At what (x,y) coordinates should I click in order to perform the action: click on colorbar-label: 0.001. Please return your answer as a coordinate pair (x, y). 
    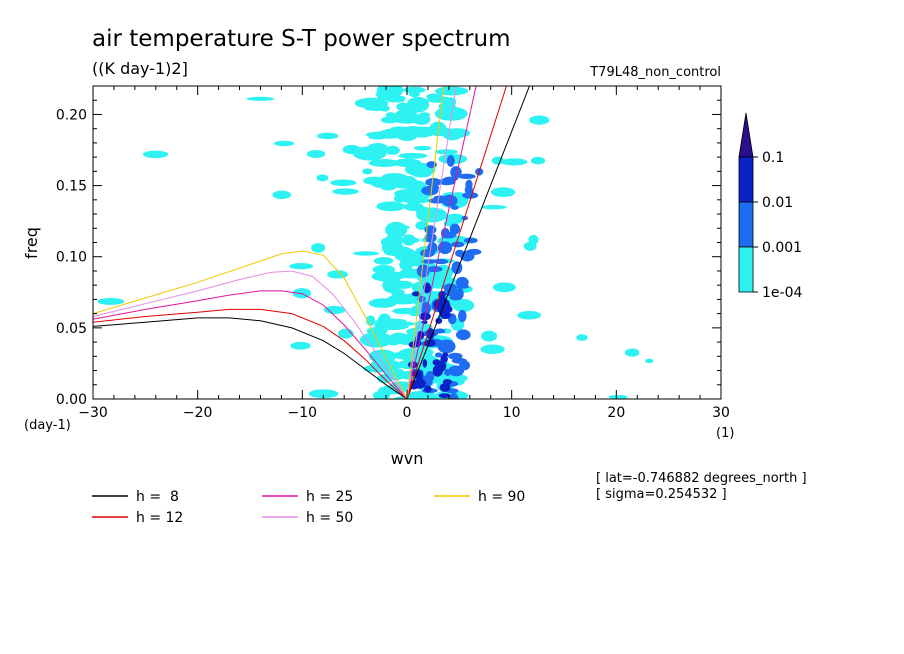
    Looking at the image, I should click on (782, 248).